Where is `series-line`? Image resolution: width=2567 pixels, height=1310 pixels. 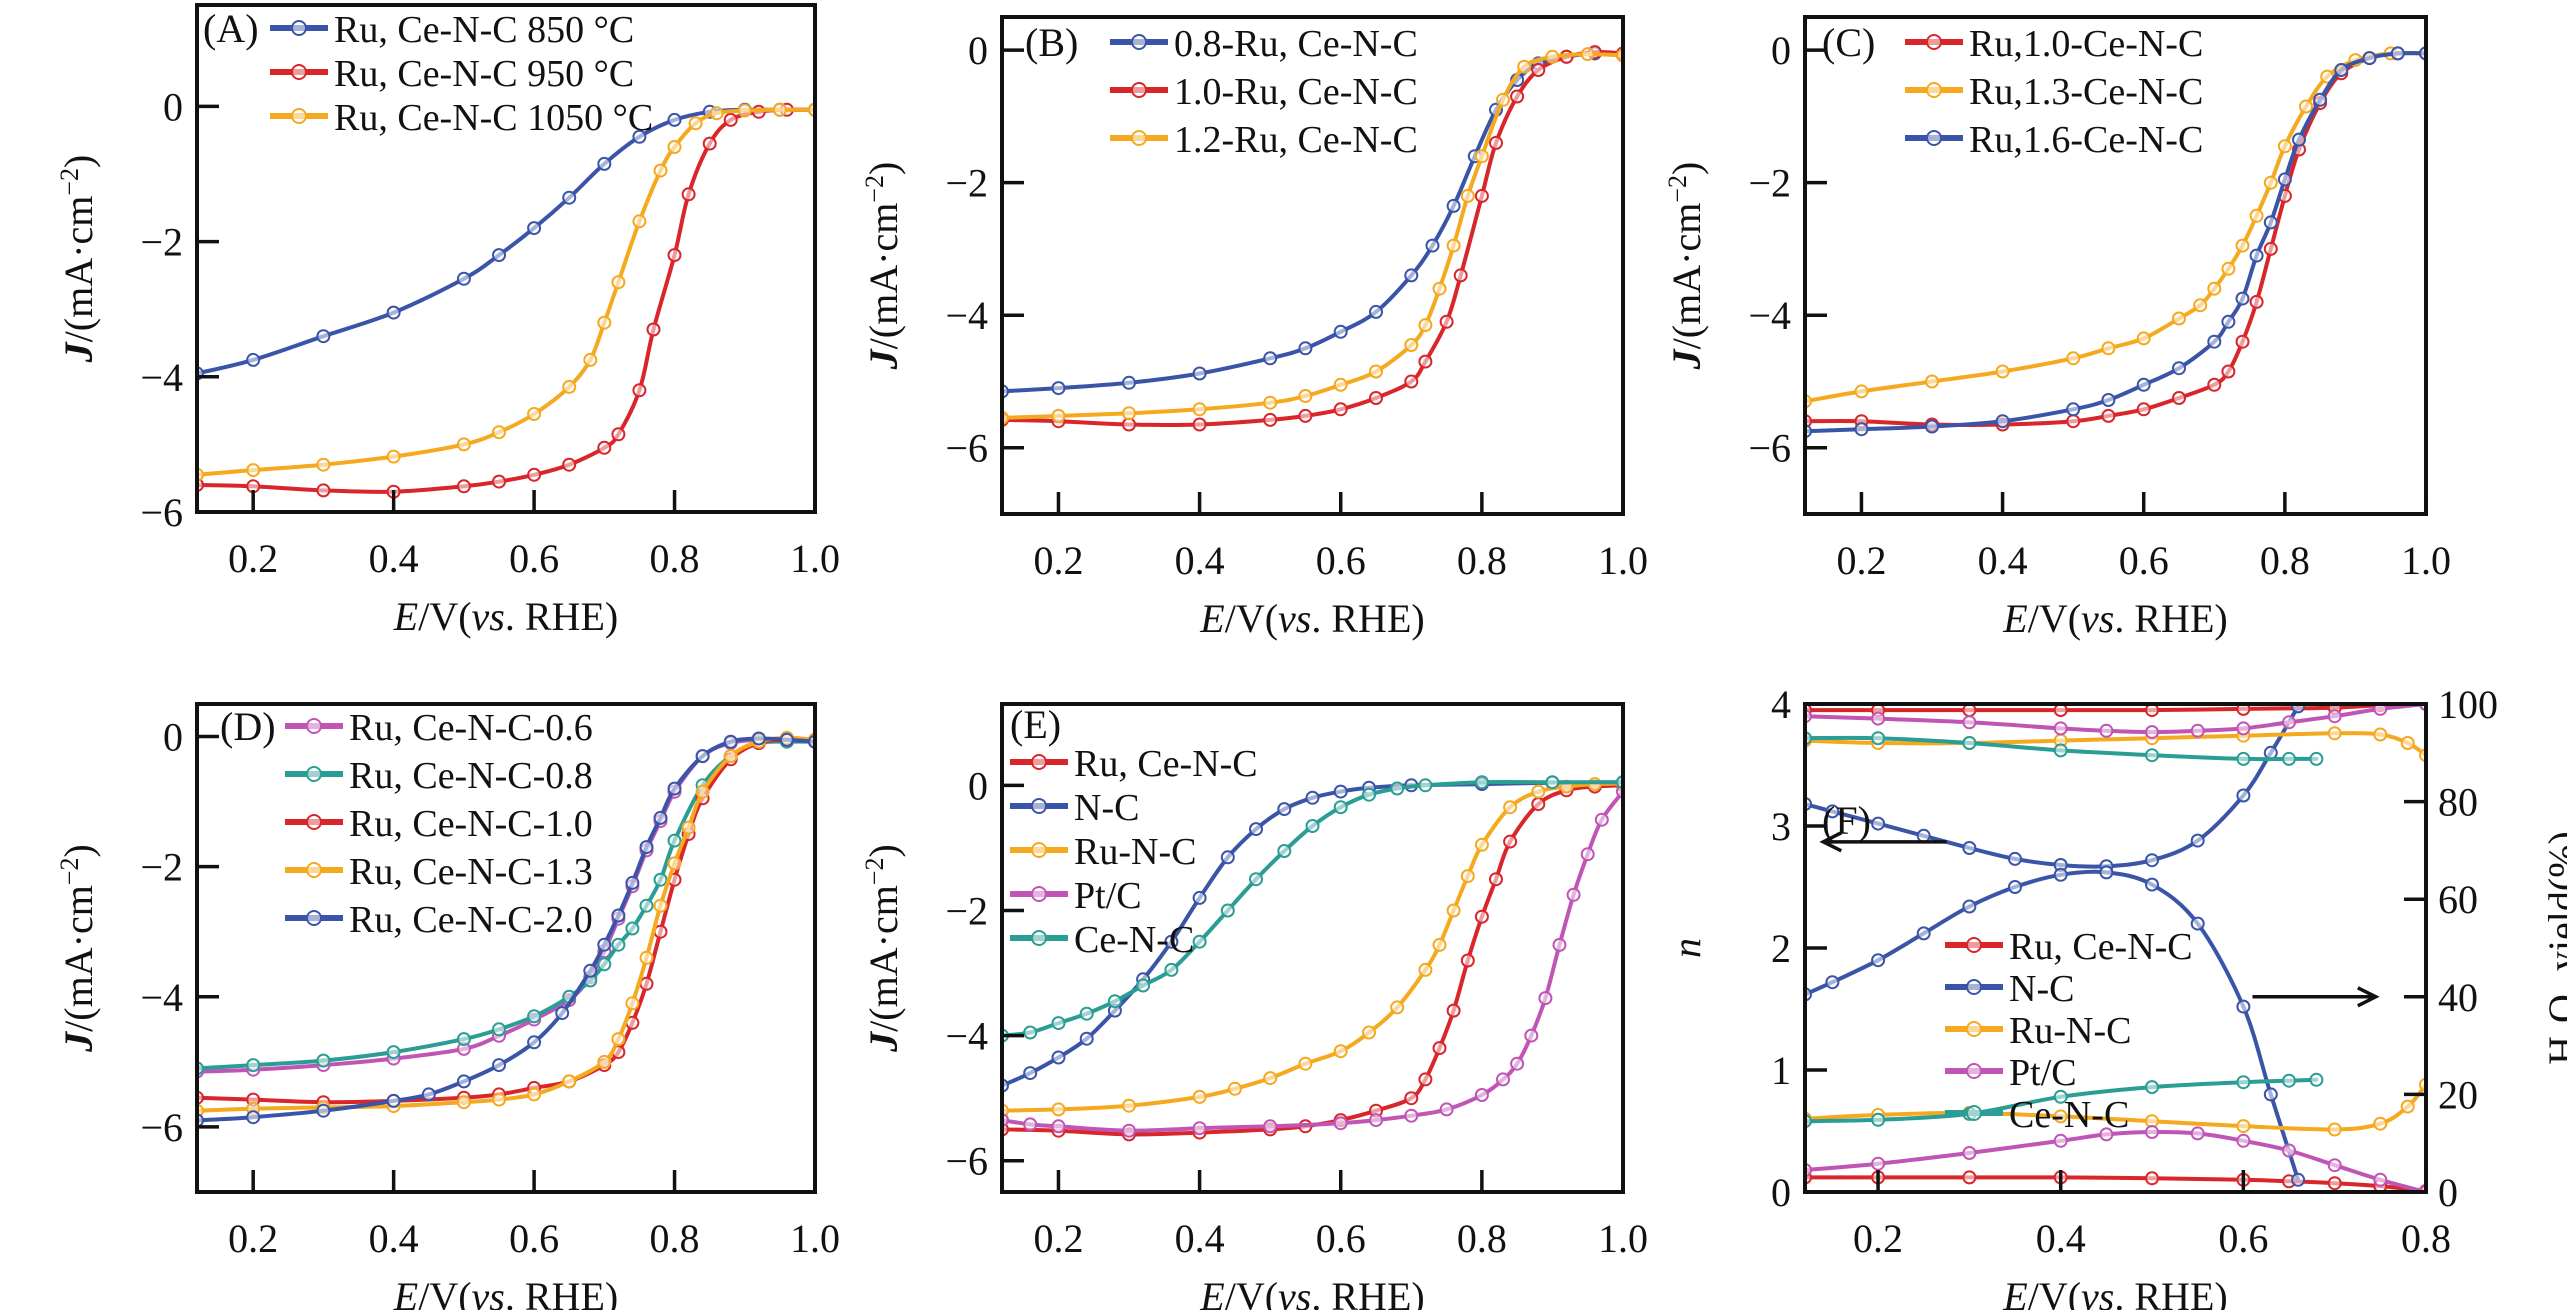 series-line is located at coordinates (2062, 1100).